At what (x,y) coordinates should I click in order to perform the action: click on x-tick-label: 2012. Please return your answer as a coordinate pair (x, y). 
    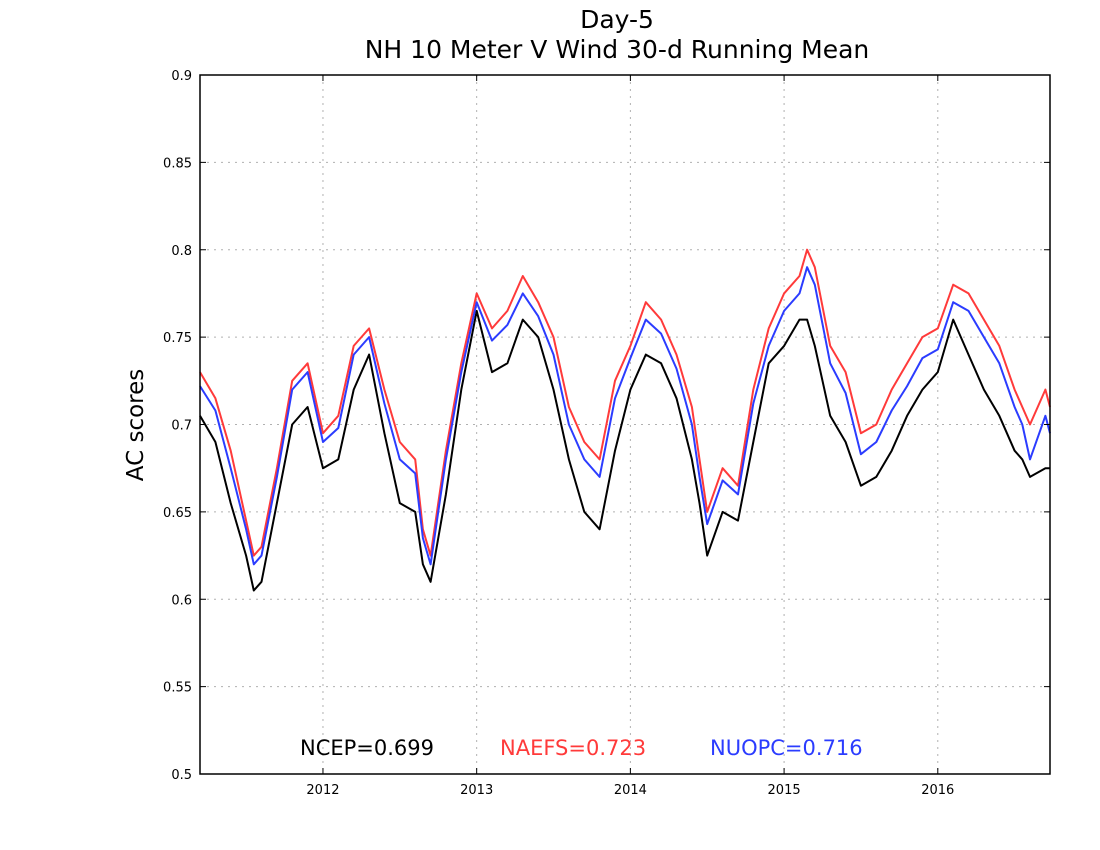
    Looking at the image, I should click on (322, 790).